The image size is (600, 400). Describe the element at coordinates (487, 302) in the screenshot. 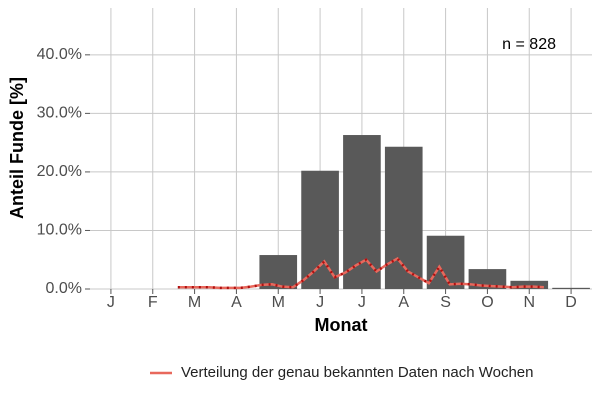

I see `x-tick-label: O` at that location.